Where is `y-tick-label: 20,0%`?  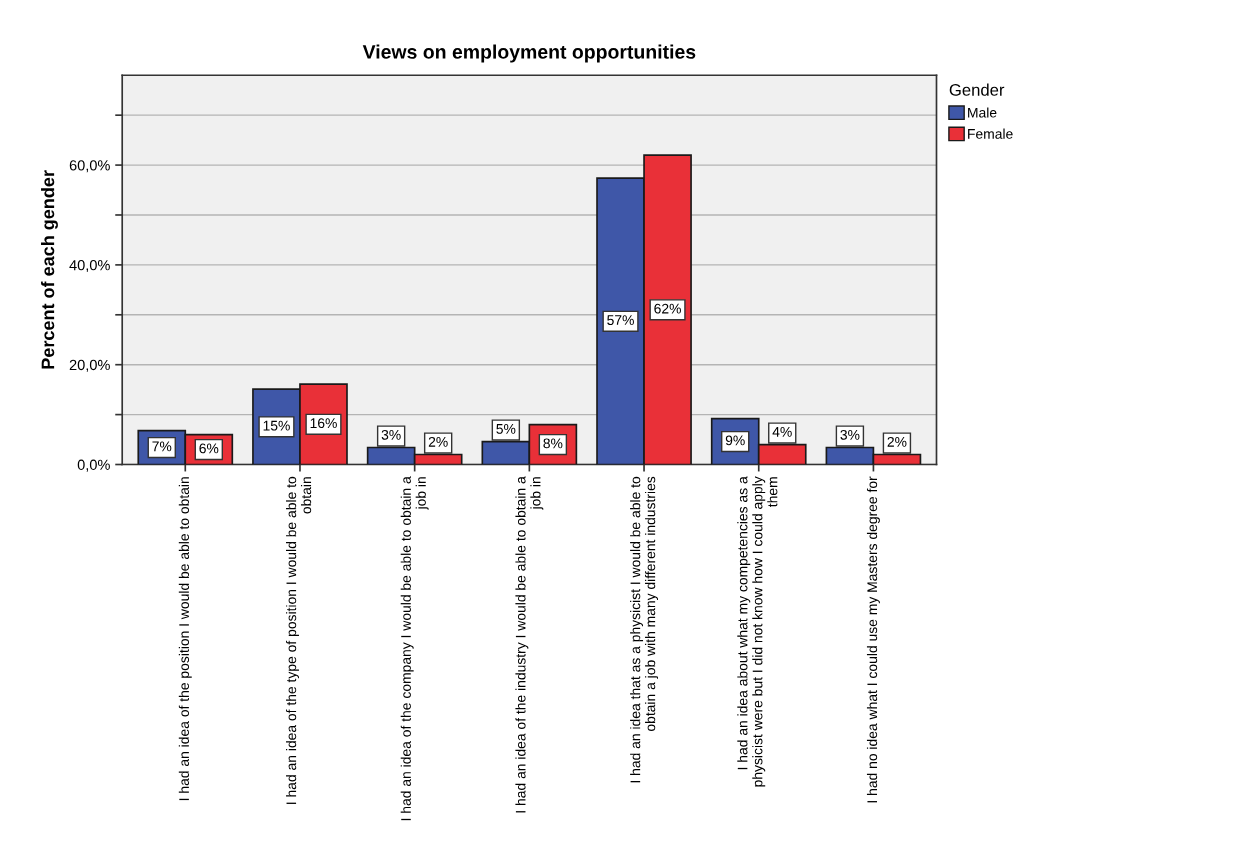 y-tick-label: 20,0% is located at coordinates (89, 365).